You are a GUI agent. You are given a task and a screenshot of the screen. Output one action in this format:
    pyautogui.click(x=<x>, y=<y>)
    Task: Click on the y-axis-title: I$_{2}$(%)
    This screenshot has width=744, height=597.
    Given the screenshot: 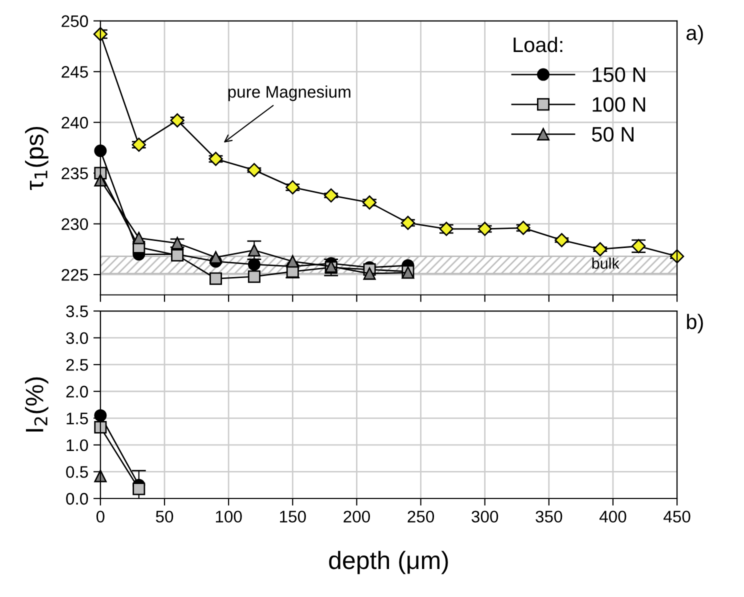 What is the action you would take?
    pyautogui.click(x=36, y=404)
    